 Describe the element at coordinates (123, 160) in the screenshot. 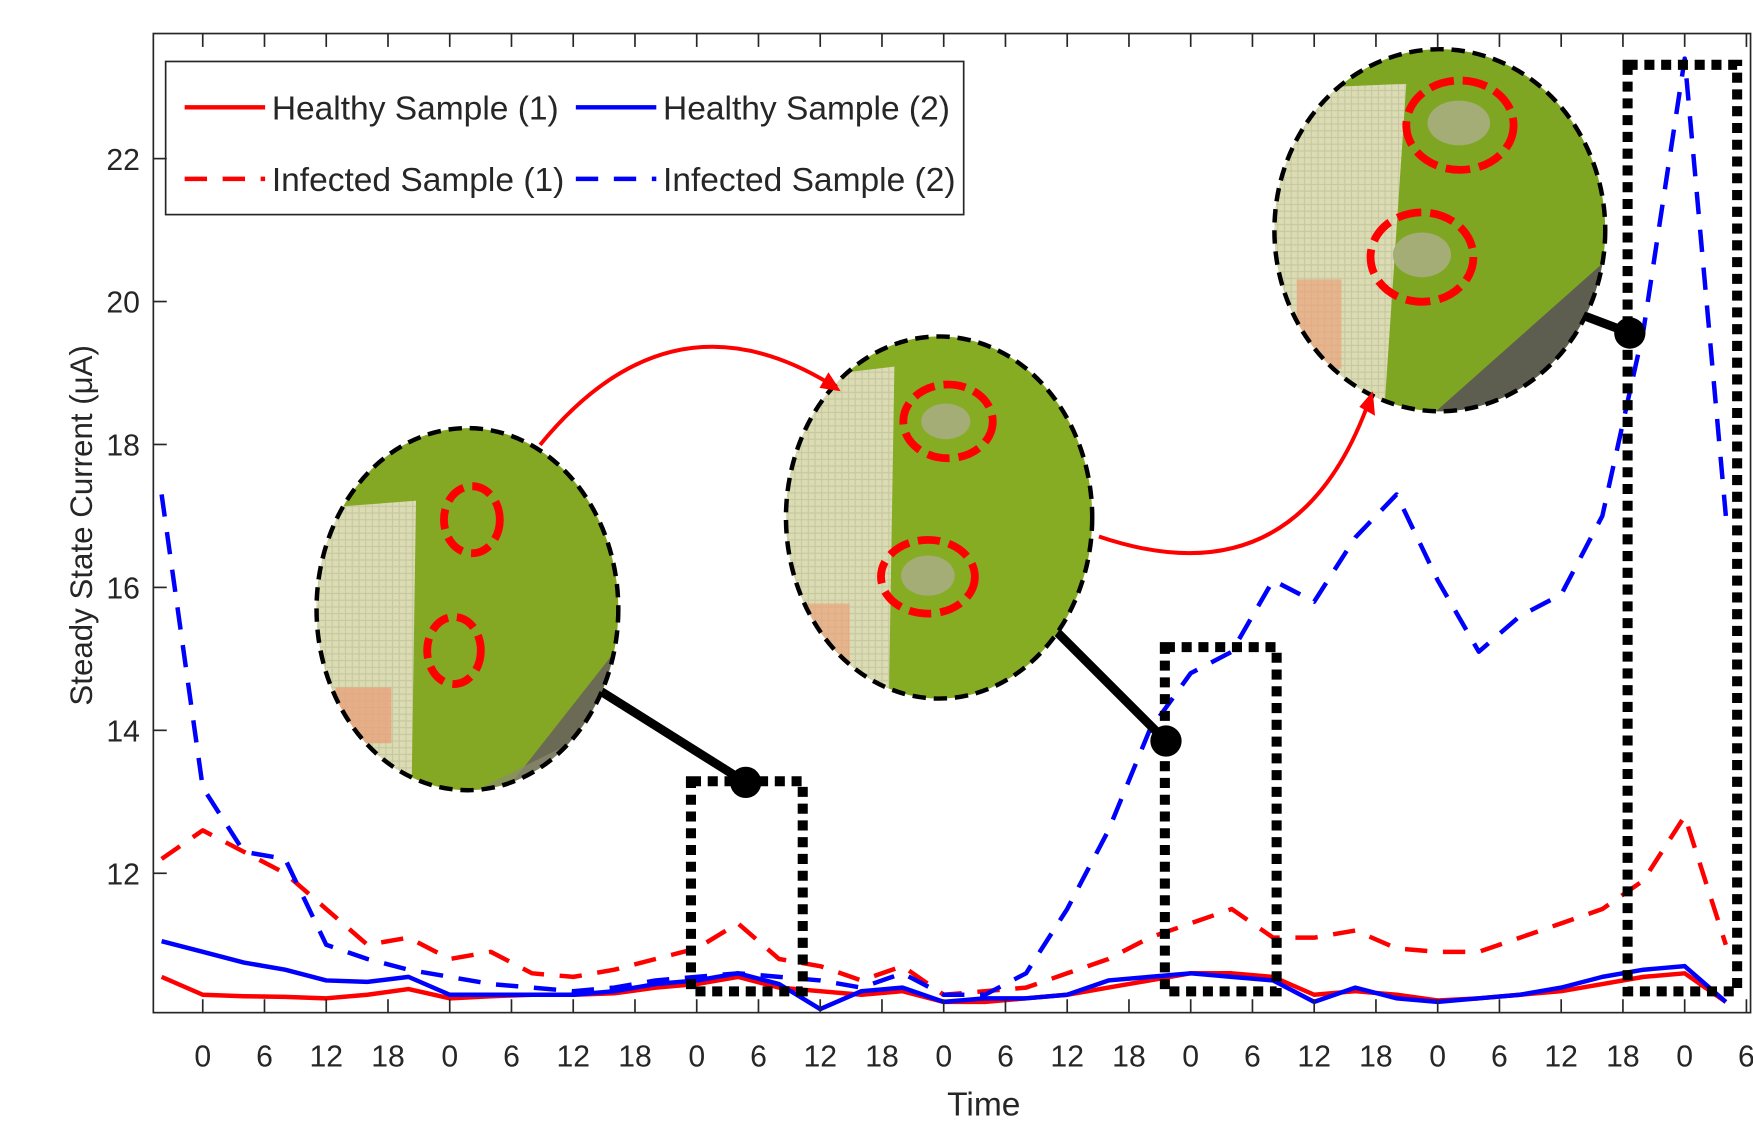

I see `y-tick-label: 22` at that location.